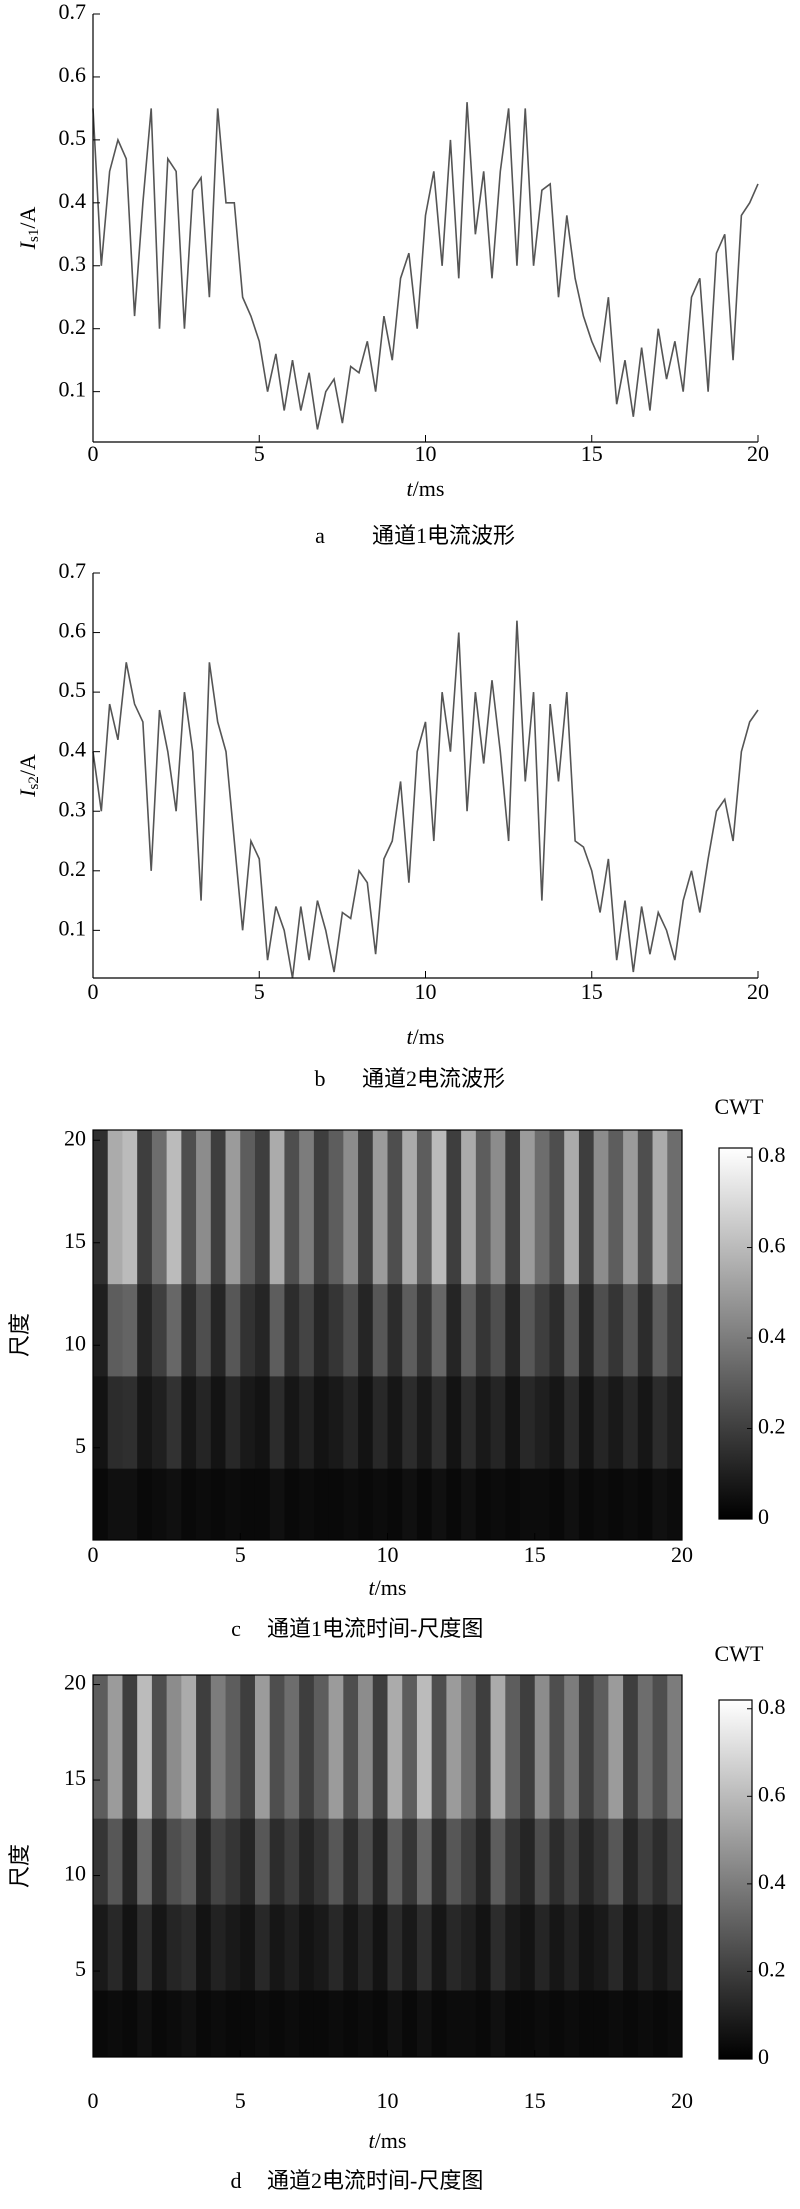  What do you see at coordinates (27, 793) in the screenshot?
I see `y-label-var: I` at bounding box center [27, 793].